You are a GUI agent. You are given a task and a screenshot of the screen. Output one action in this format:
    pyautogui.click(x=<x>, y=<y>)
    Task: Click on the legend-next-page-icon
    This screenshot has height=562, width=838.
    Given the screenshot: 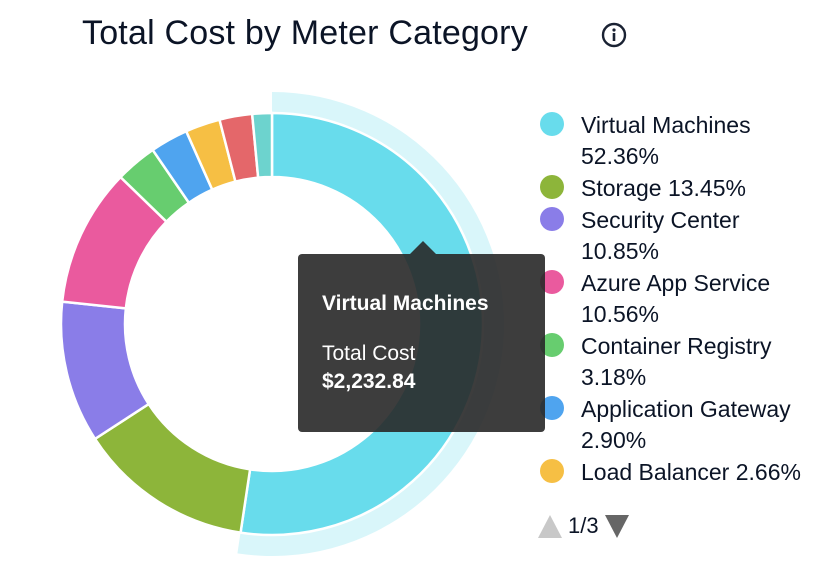 What is the action you would take?
    pyautogui.click(x=616, y=526)
    